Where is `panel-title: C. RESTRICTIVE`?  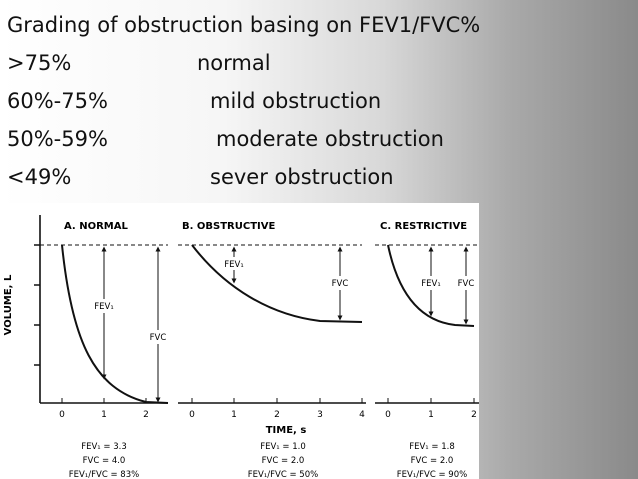 panel-title: C. RESTRICTIVE is located at coordinates (423, 226).